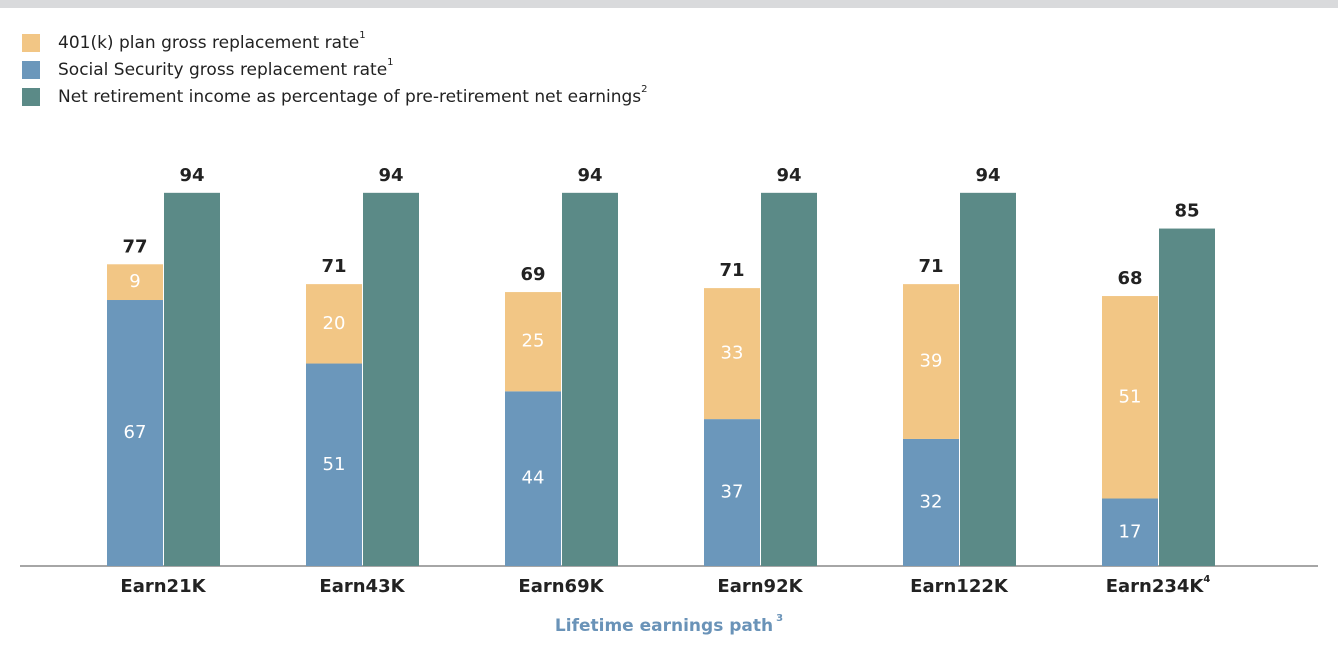 This screenshot has width=1338, height=658. Describe the element at coordinates (1206, 579) in the screenshot. I see `category-note: 4` at that location.